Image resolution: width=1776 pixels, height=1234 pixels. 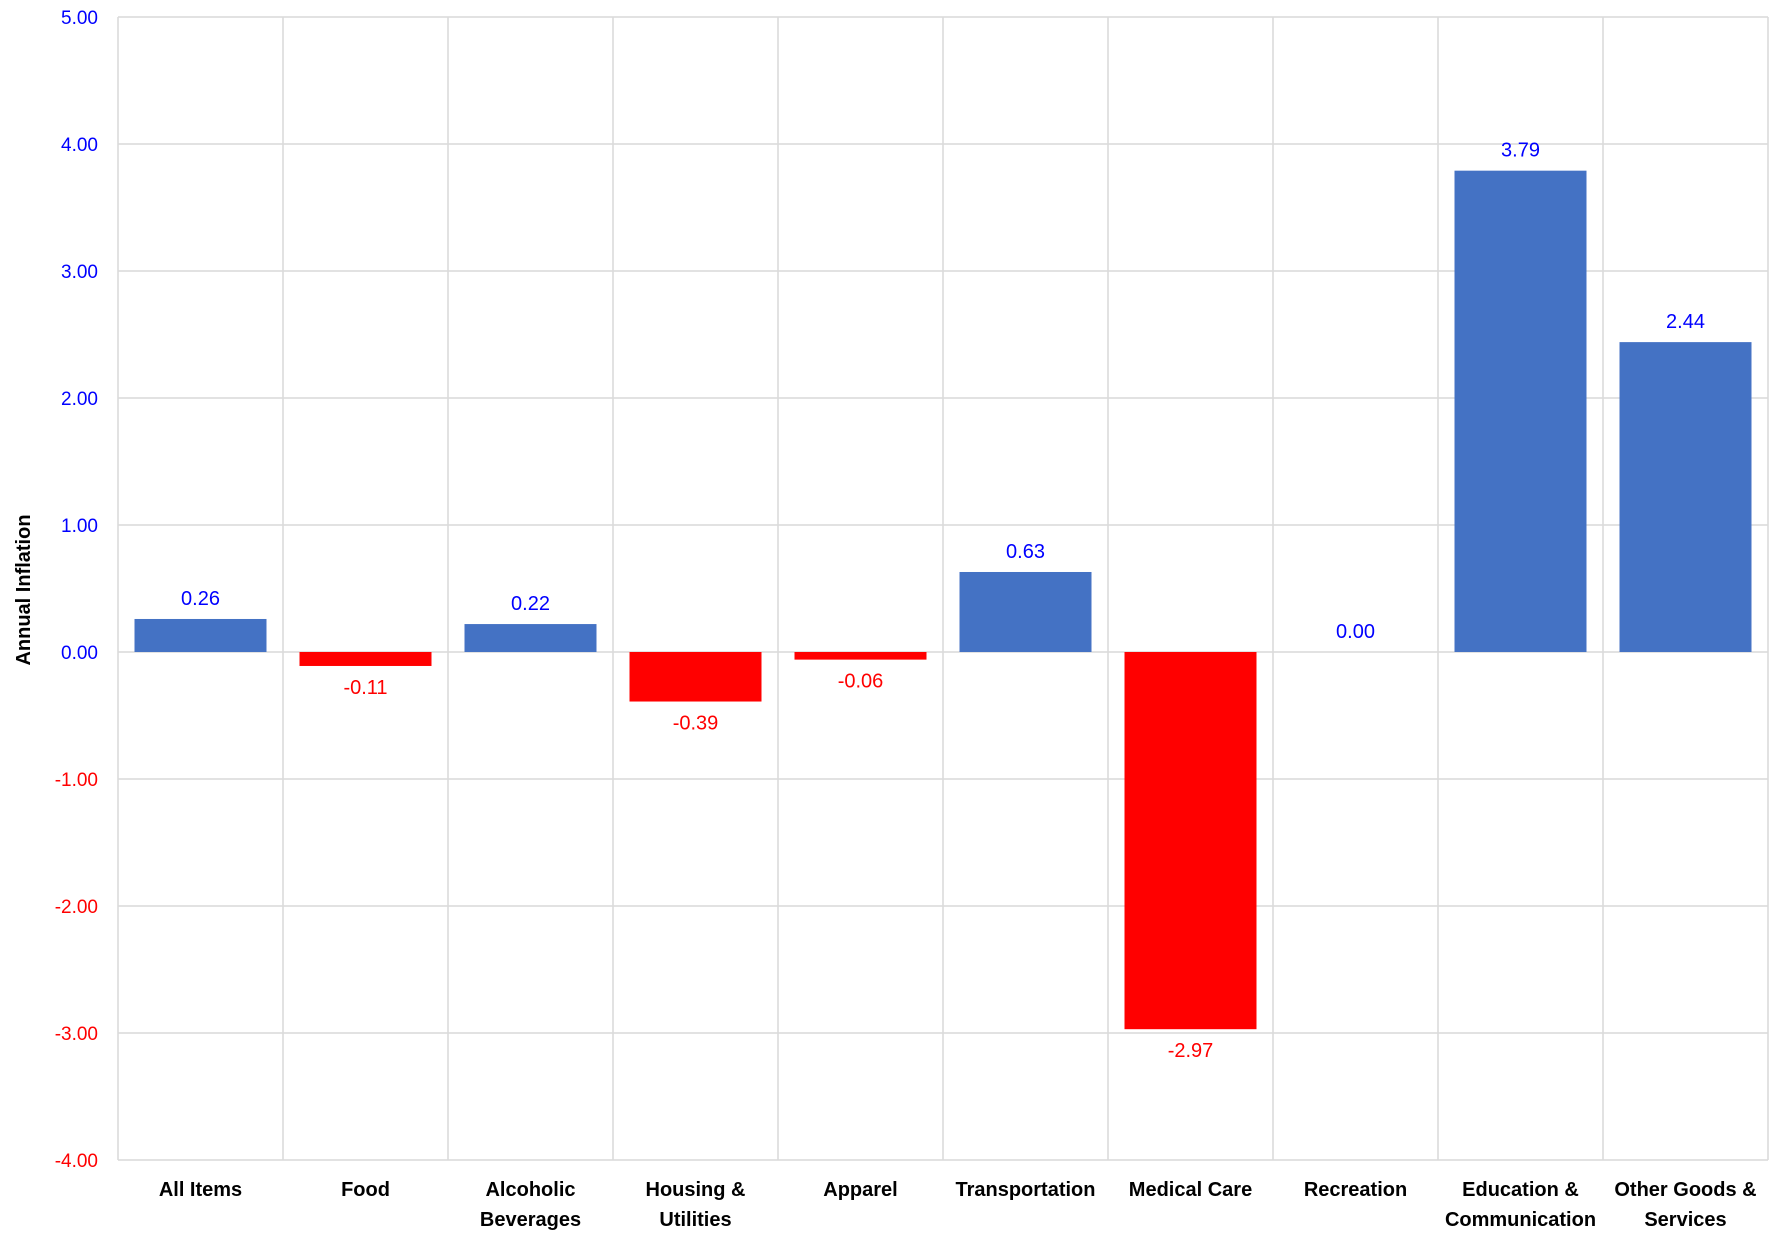 What do you see at coordinates (1685, 1220) in the screenshot?
I see `x-tick-label: Services` at bounding box center [1685, 1220].